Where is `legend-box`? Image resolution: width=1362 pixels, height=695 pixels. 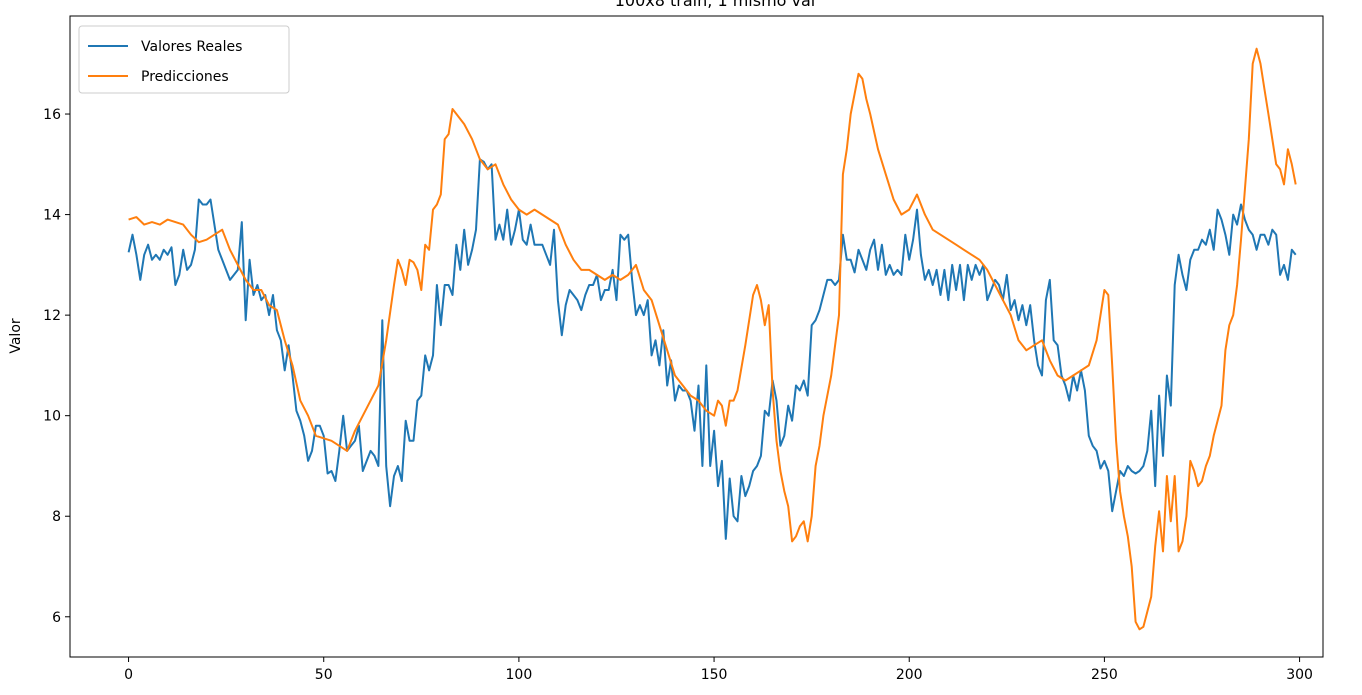
legend-box is located at coordinates (184, 59).